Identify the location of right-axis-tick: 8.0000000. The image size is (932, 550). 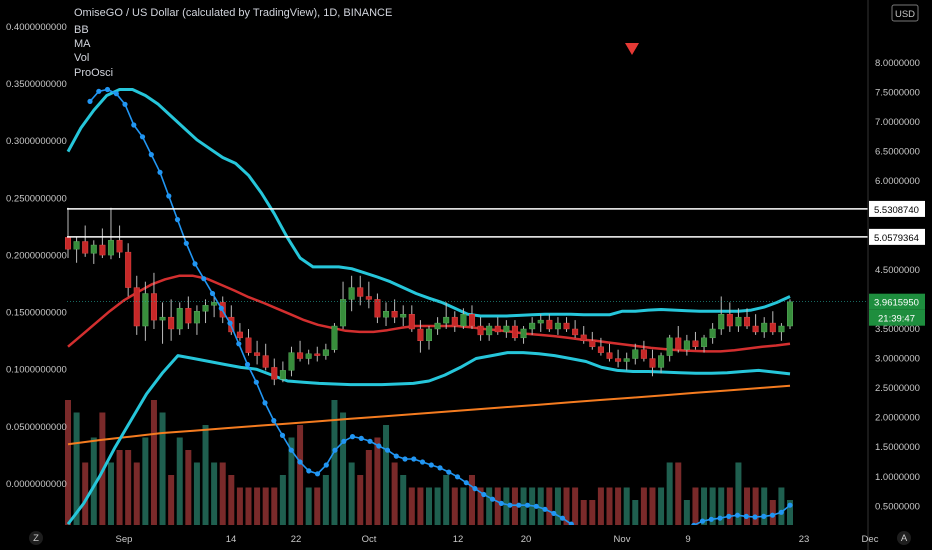
(897, 63).